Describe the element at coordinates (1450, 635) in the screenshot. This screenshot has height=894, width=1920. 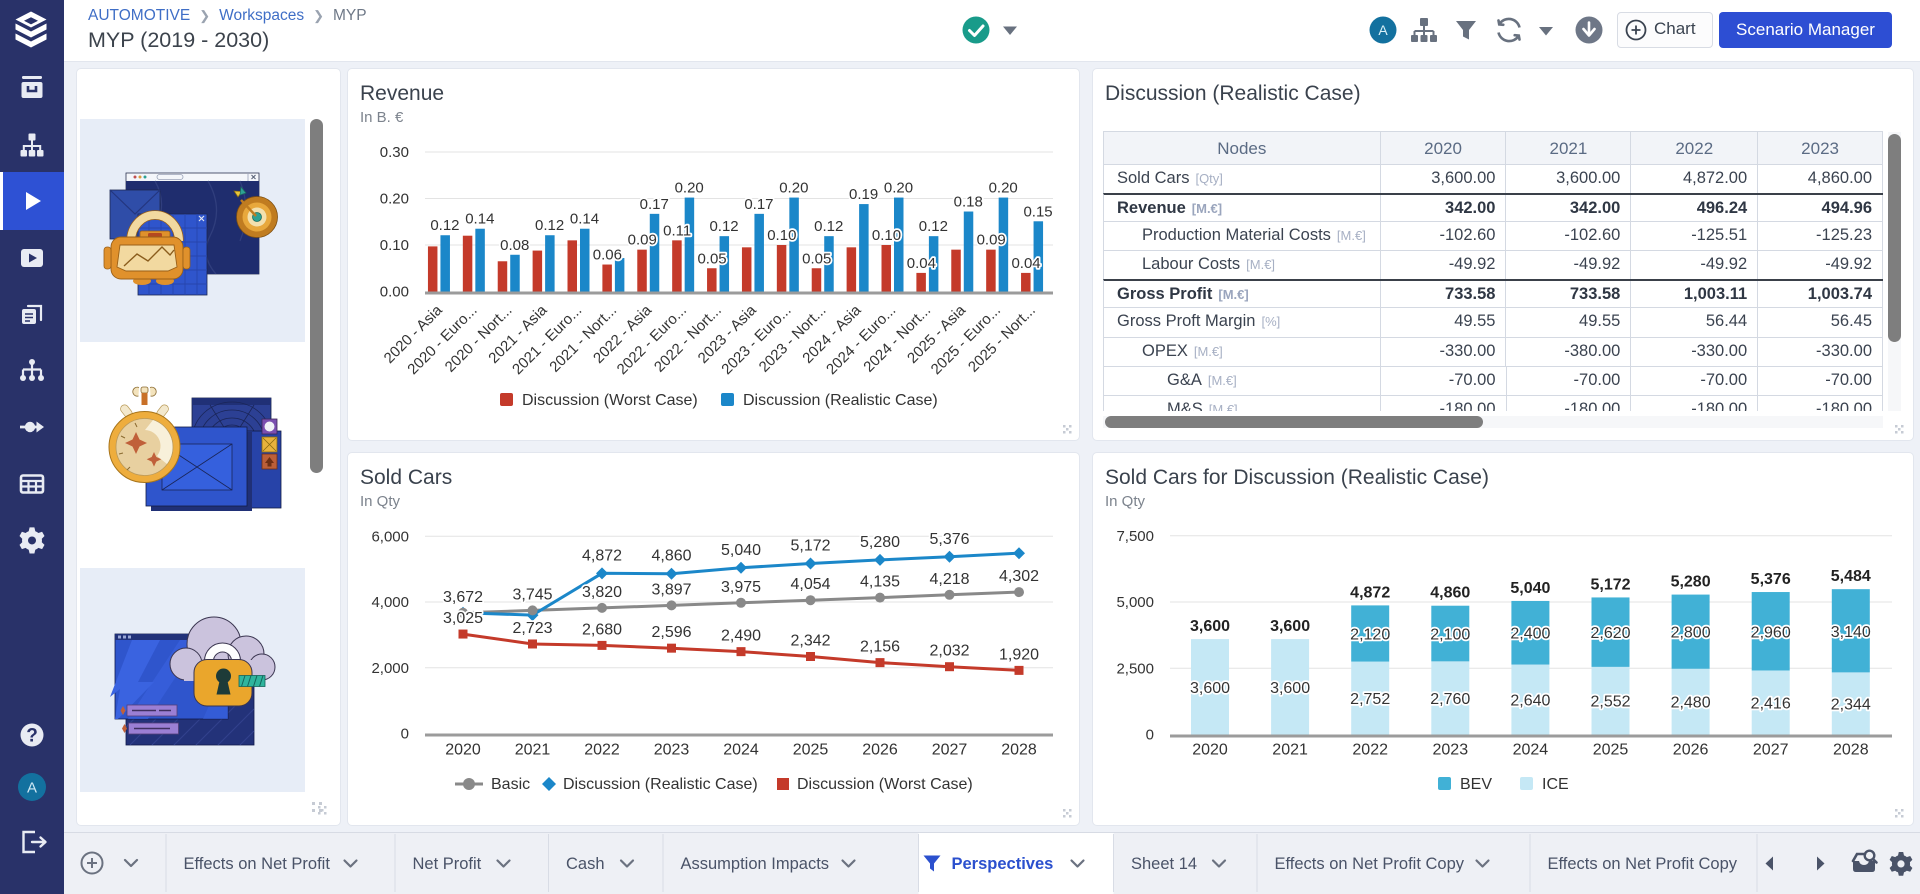
I see `svg-text: 2,100` at that location.